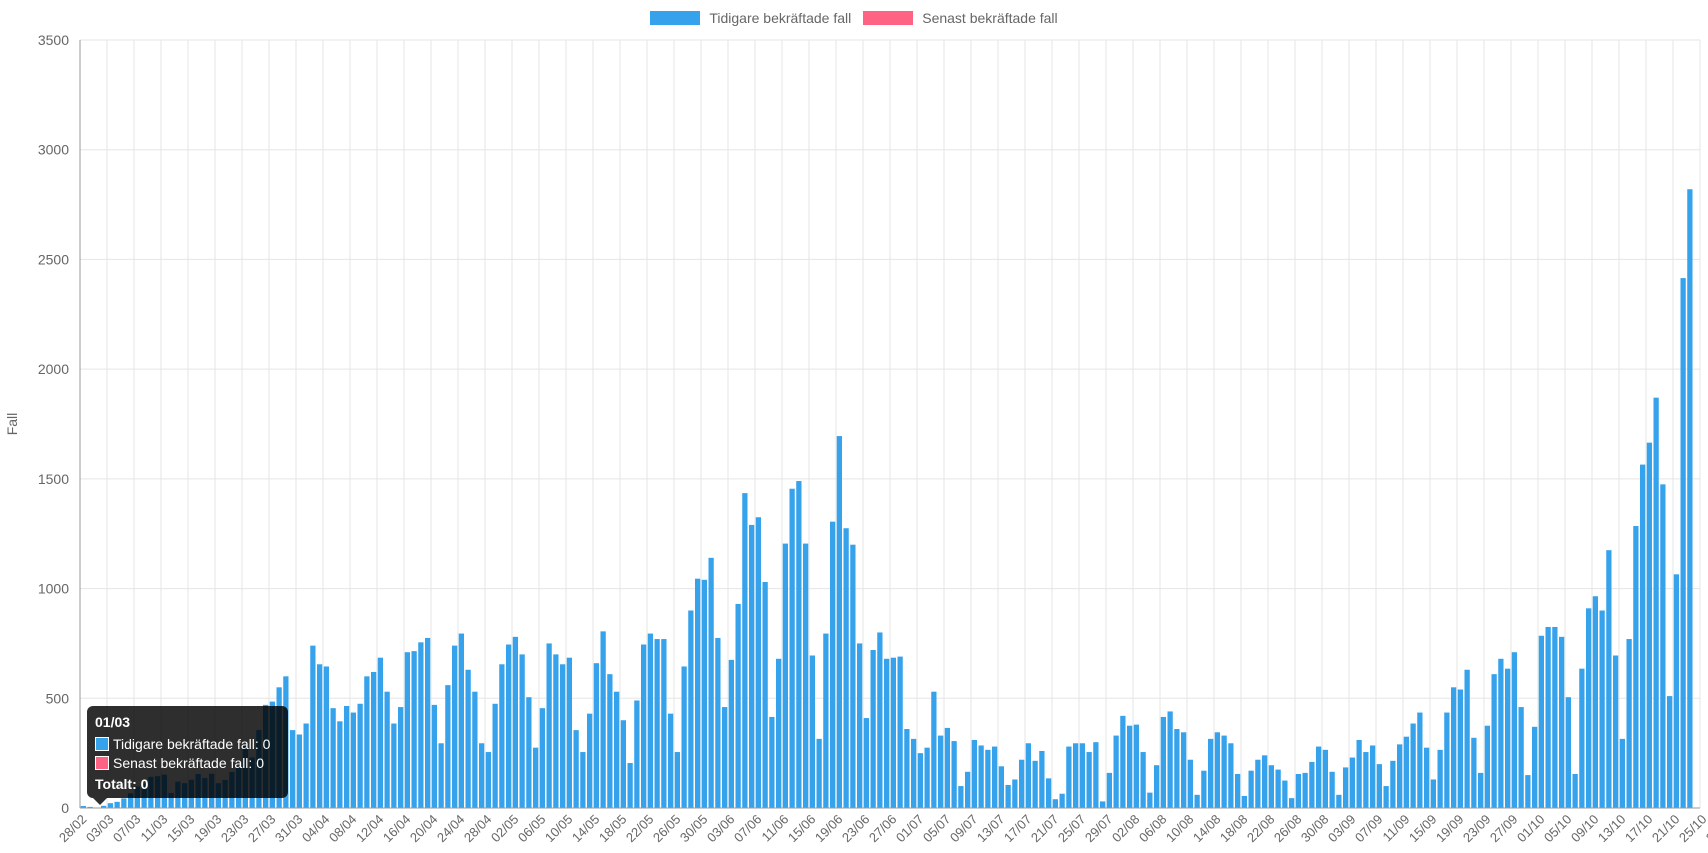  Describe the element at coordinates (750, 18) in the screenshot. I see `legend-item-tidigare: Tidigare bekräftade fall` at that location.